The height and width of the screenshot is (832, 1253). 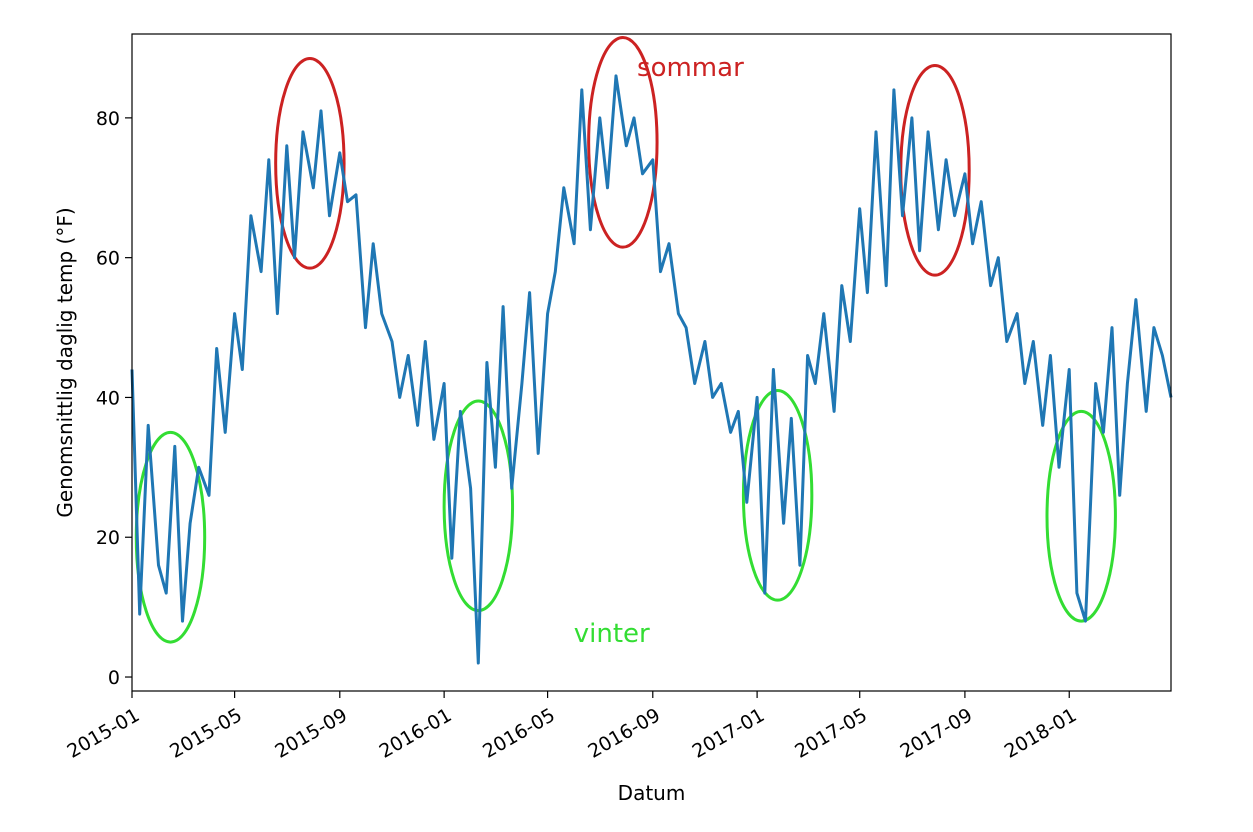 What do you see at coordinates (624, 733) in the screenshot?
I see `x-tick-label: 2016-09` at bounding box center [624, 733].